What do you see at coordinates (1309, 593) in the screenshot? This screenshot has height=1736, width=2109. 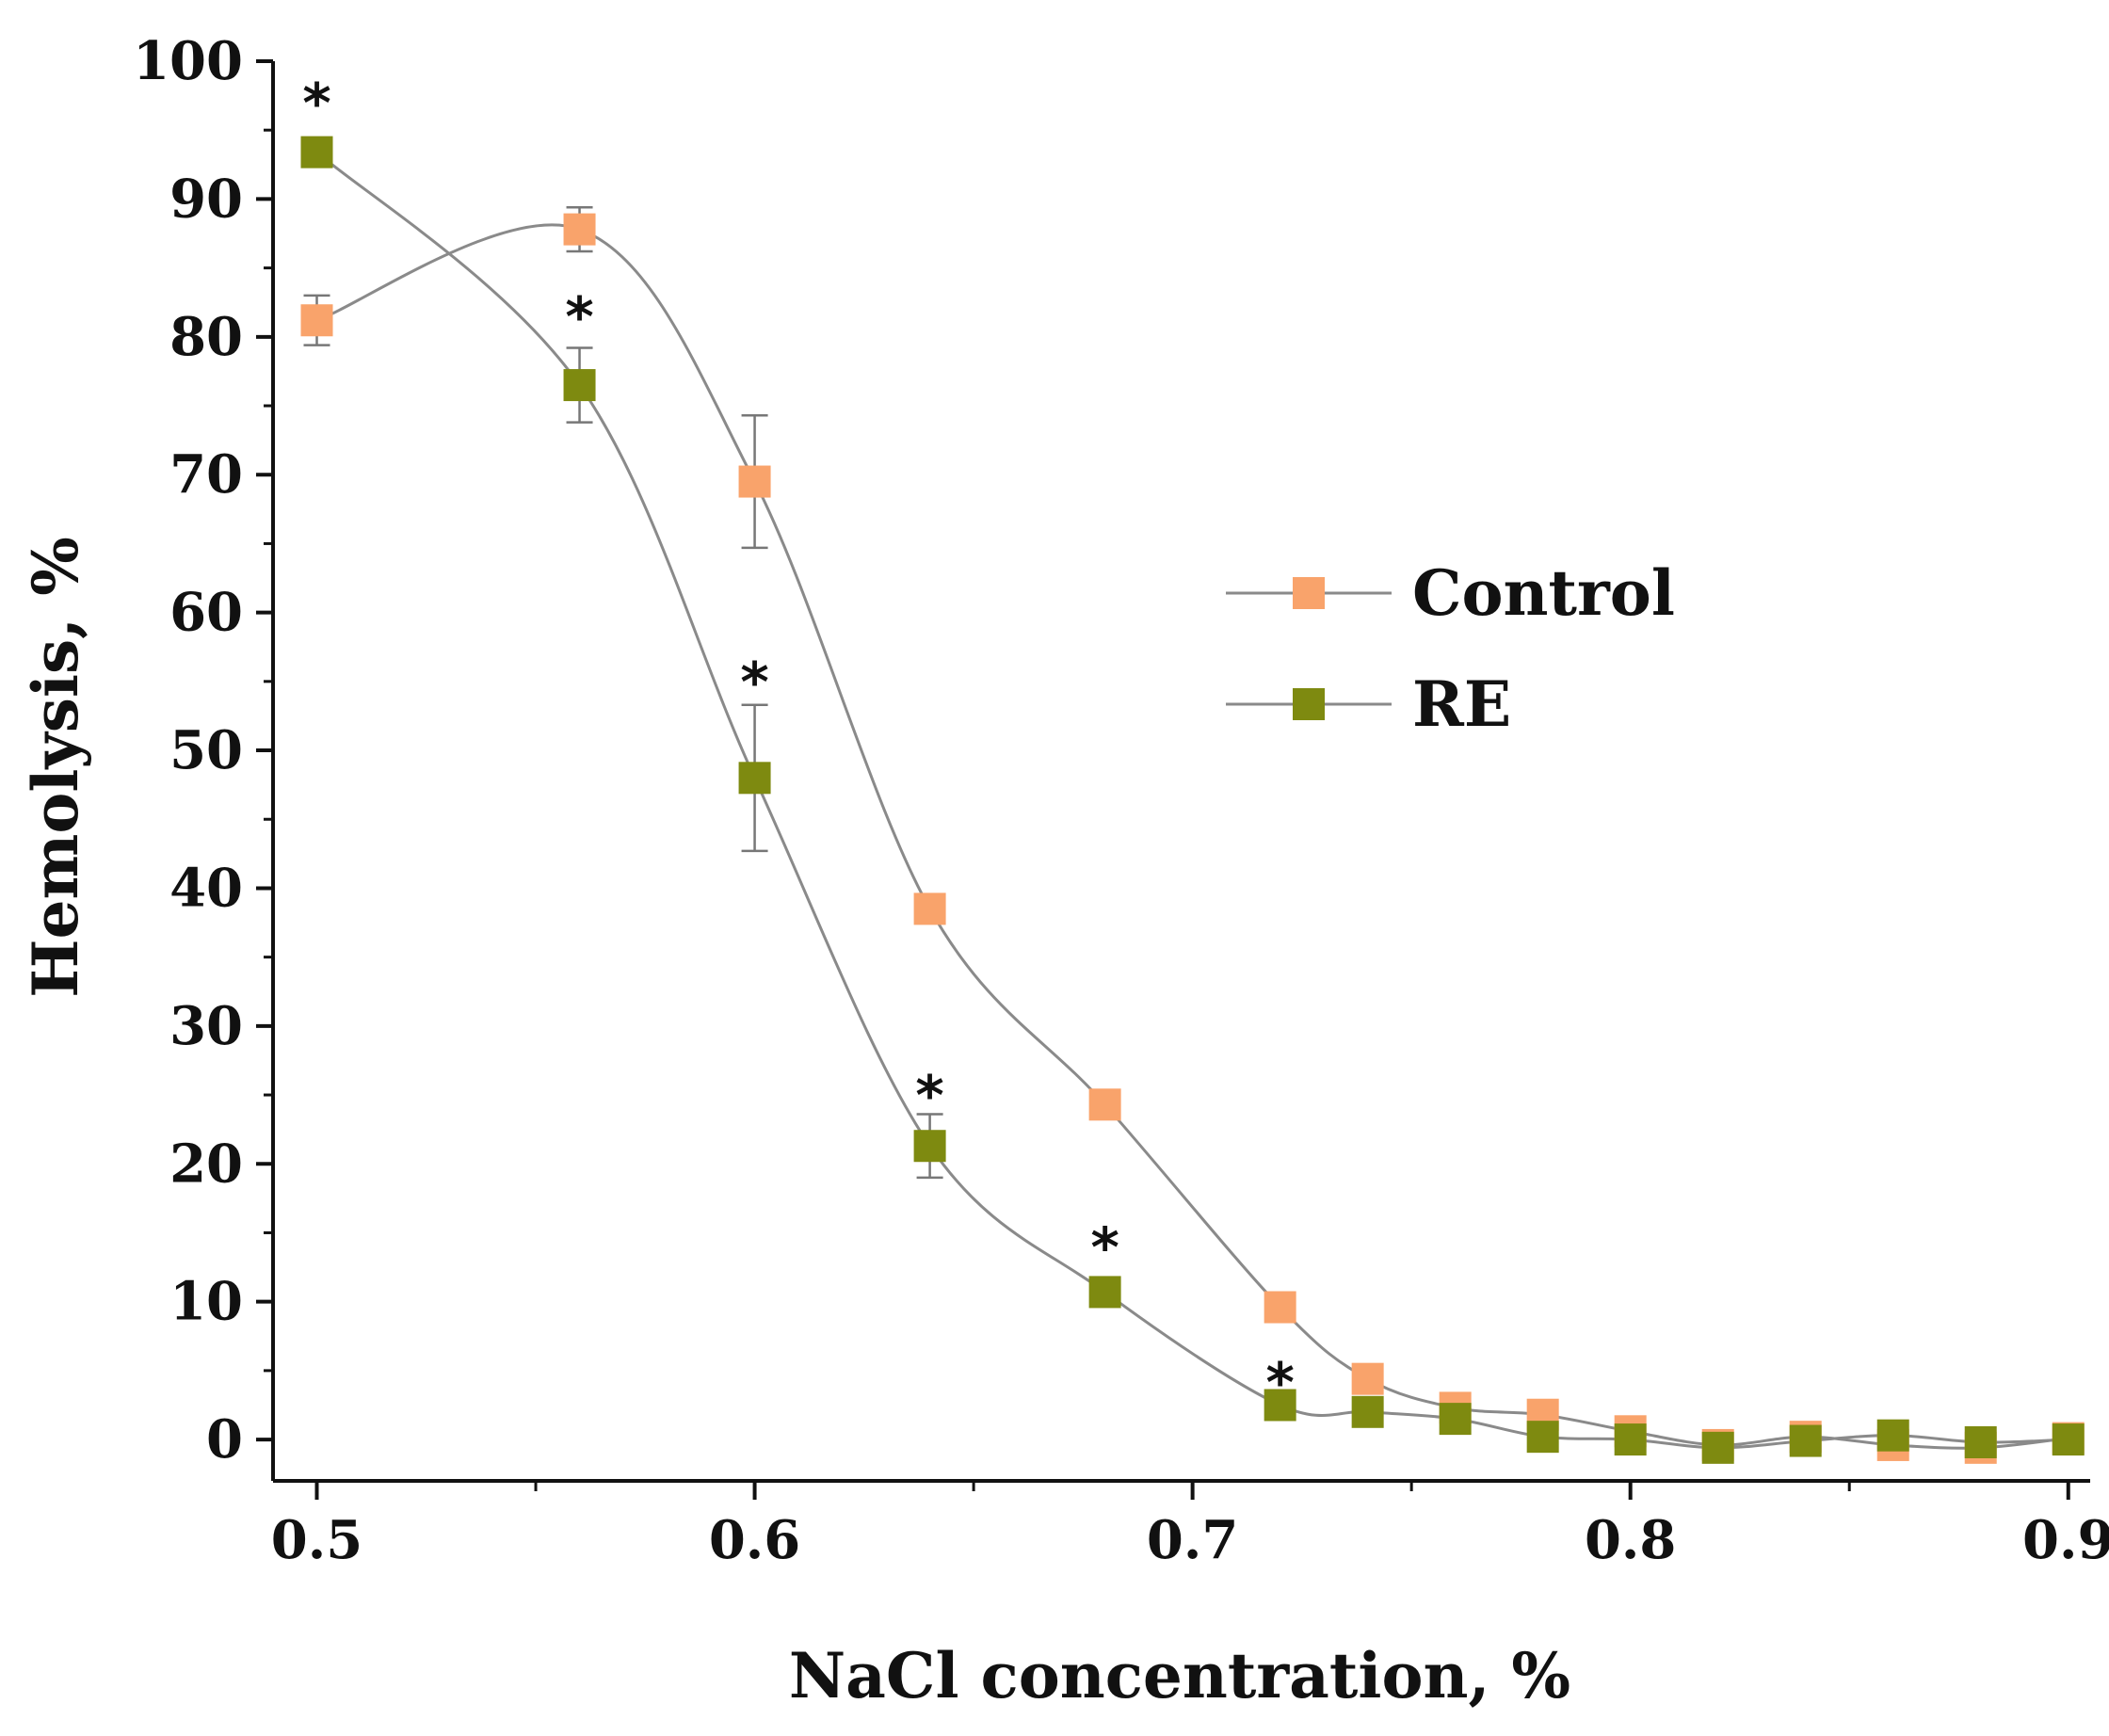 I see `legend-swatch-control` at bounding box center [1309, 593].